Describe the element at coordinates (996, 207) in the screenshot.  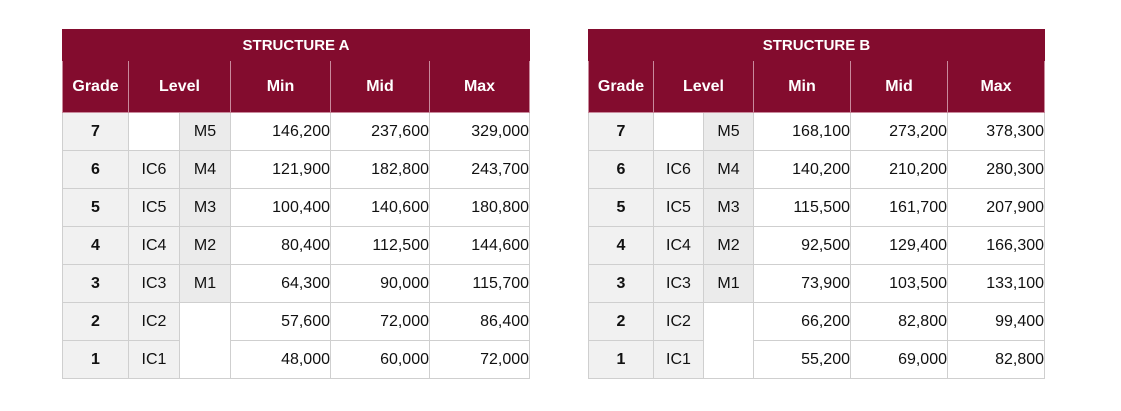
I see `max-cell: 207,900` at that location.